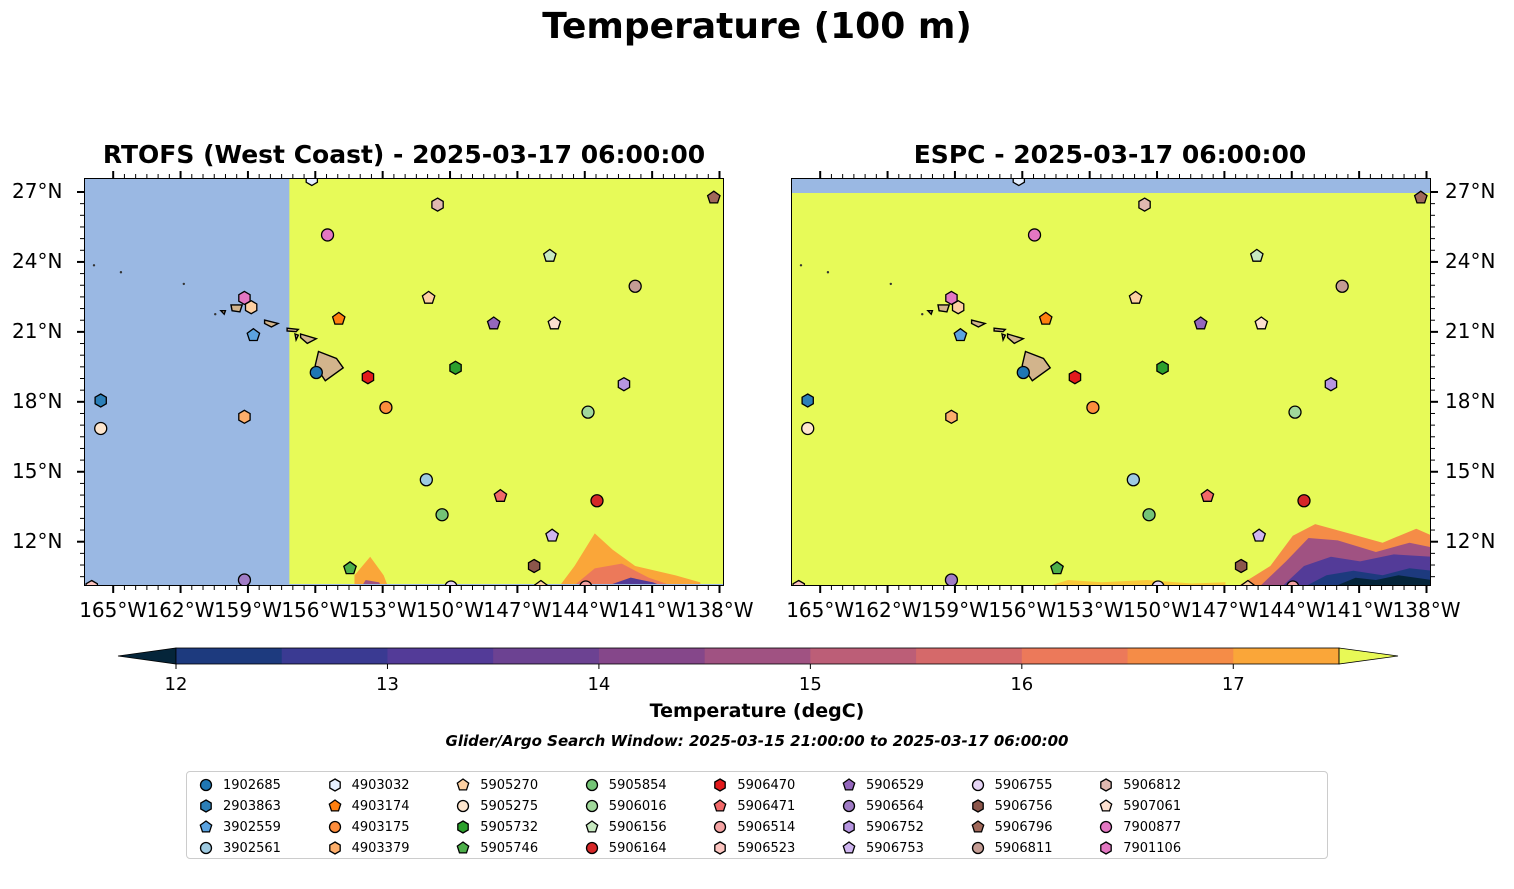  What do you see at coordinates (1023, 785) in the screenshot?
I see `legend-label: 5906755` at bounding box center [1023, 785].